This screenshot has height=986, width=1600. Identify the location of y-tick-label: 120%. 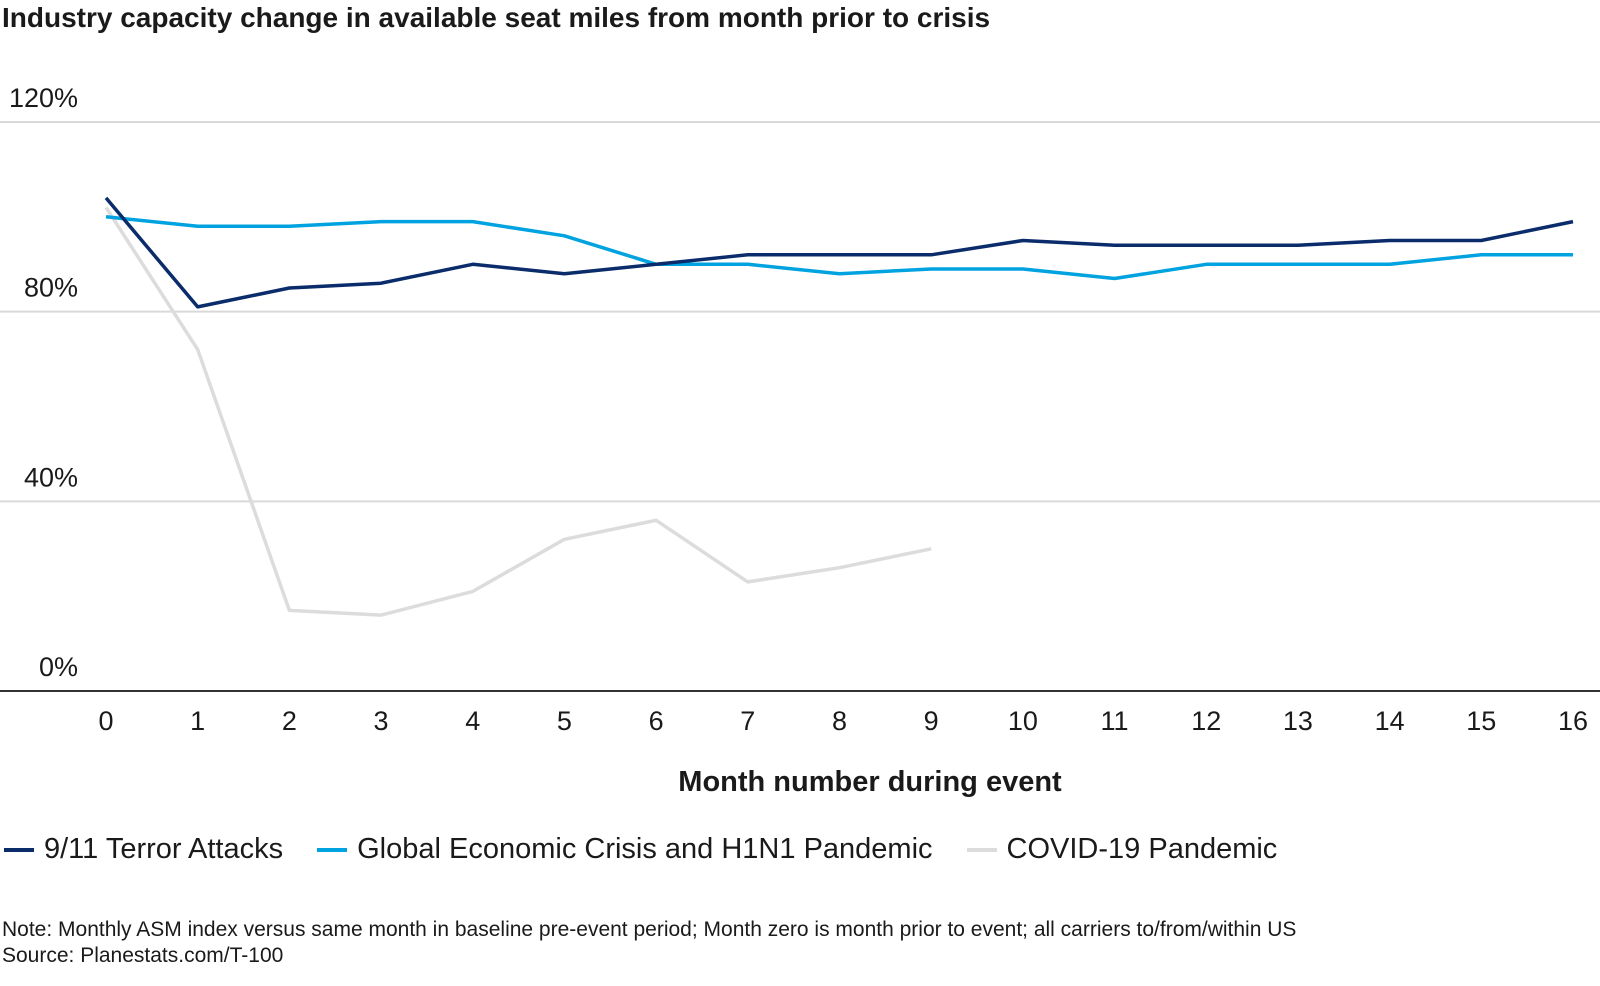
(43, 98).